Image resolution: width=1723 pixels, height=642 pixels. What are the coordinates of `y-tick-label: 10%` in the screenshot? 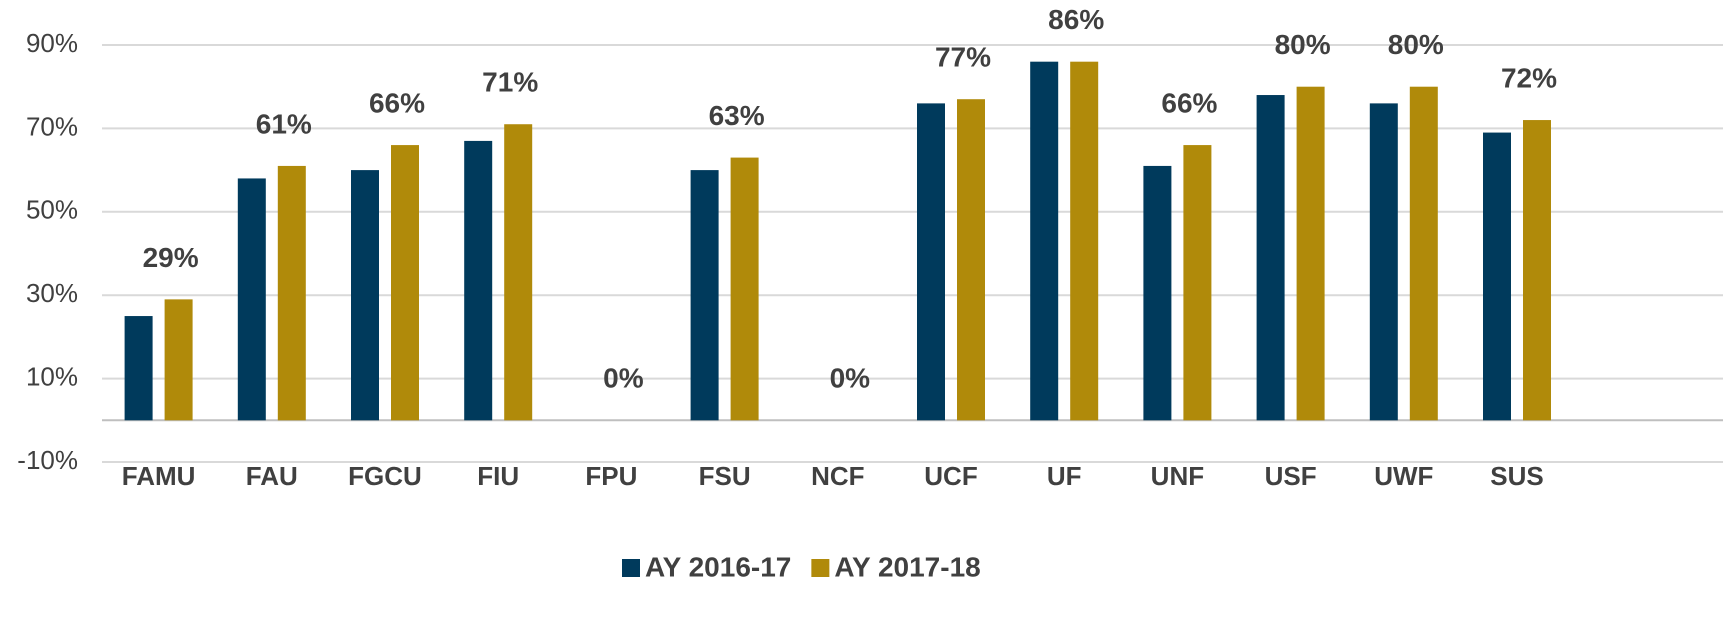 It's located at (52, 376).